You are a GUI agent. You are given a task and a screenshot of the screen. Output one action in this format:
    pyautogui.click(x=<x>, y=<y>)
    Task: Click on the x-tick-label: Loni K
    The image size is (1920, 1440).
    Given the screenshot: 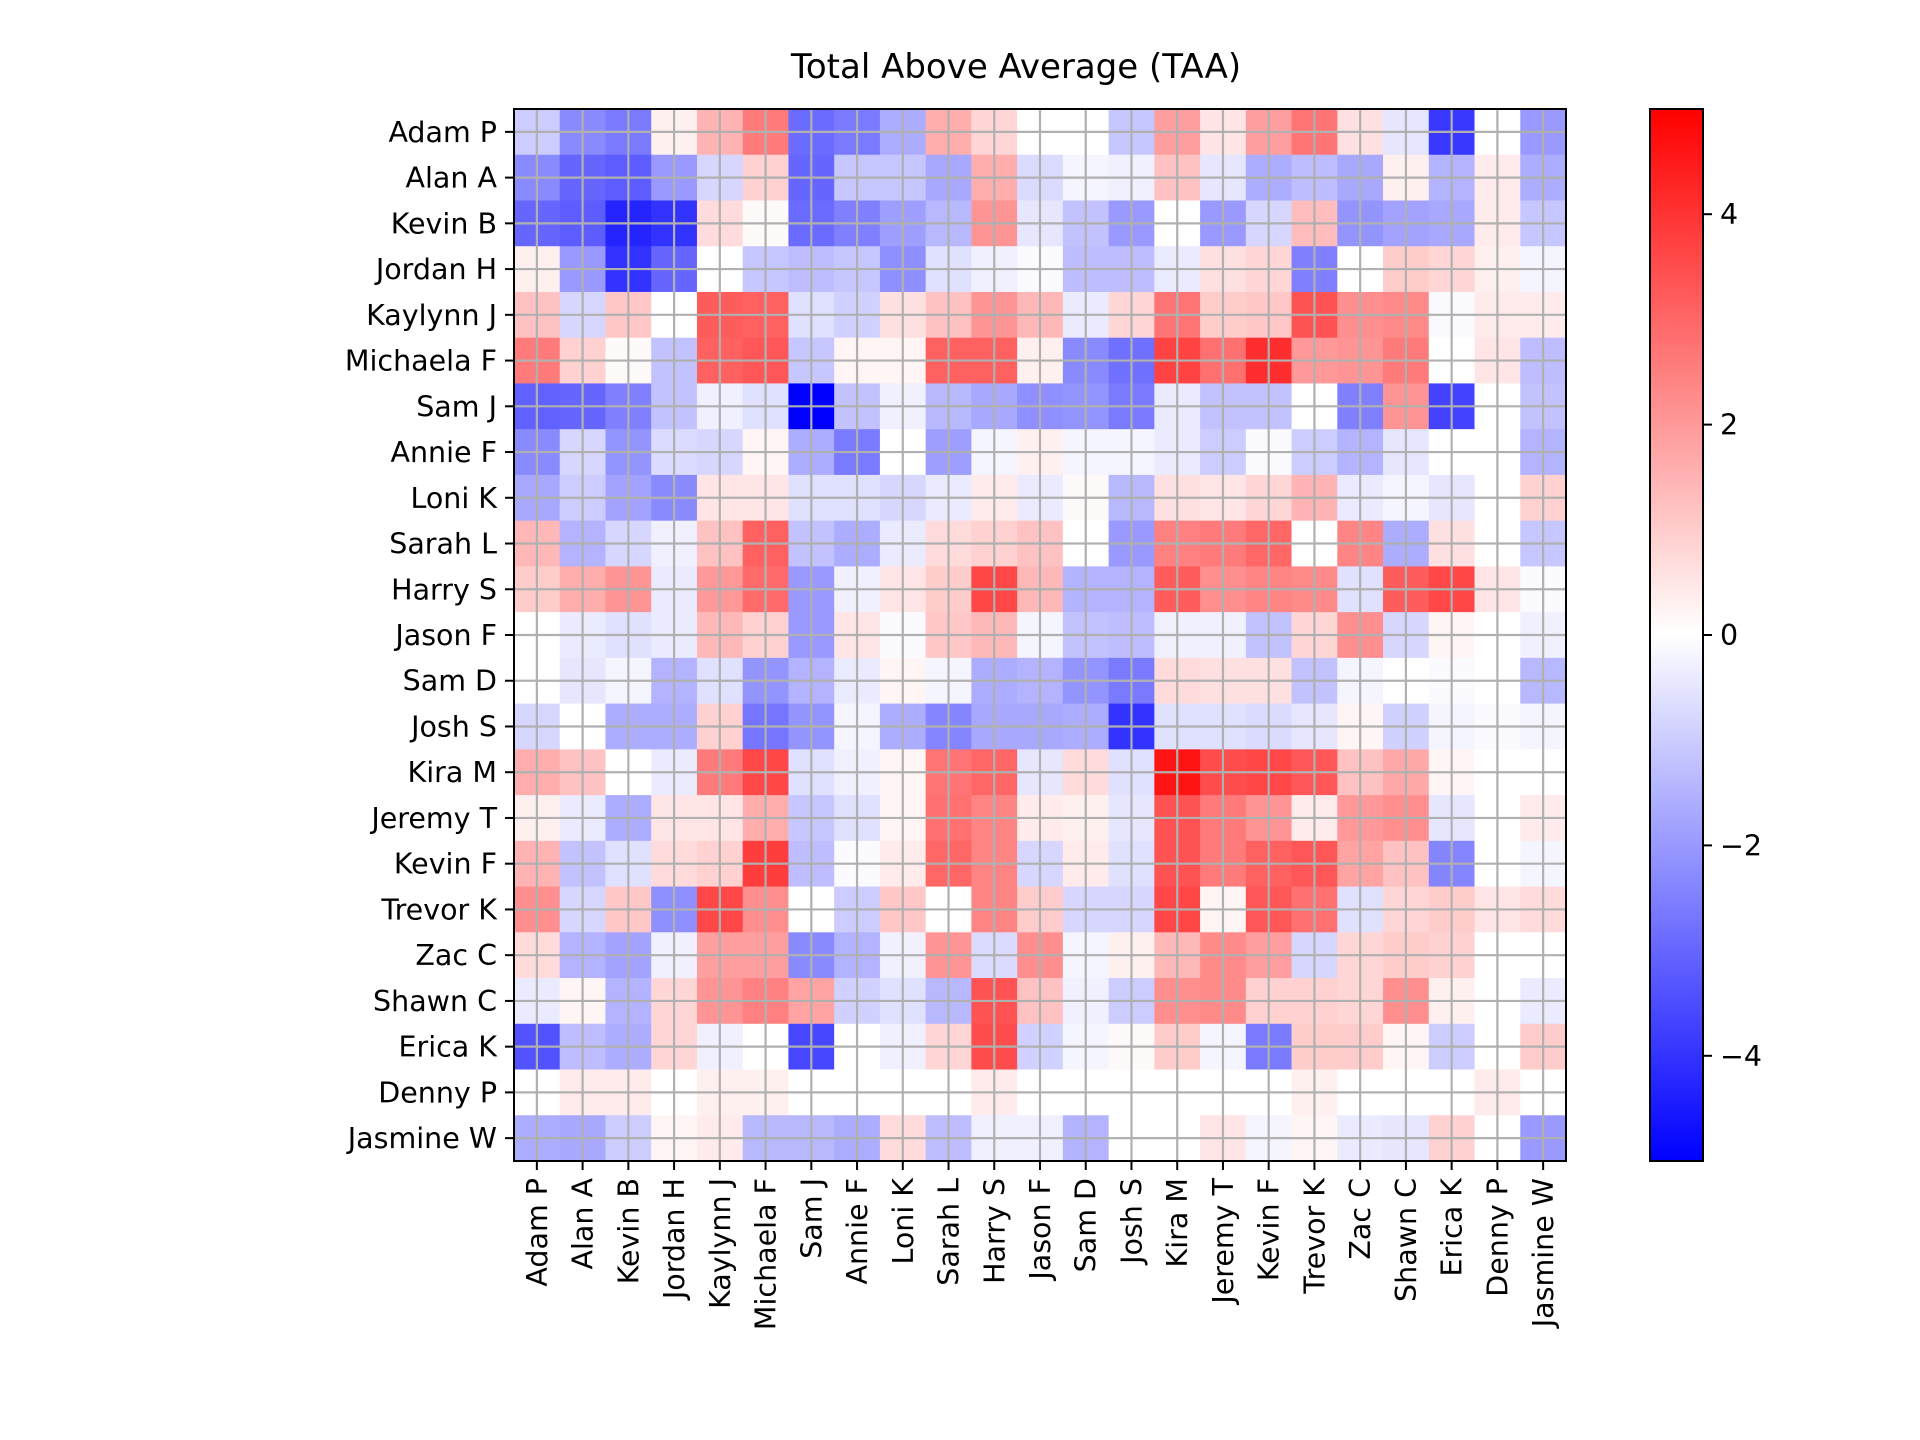 What is the action you would take?
    pyautogui.click(x=903, y=1221)
    